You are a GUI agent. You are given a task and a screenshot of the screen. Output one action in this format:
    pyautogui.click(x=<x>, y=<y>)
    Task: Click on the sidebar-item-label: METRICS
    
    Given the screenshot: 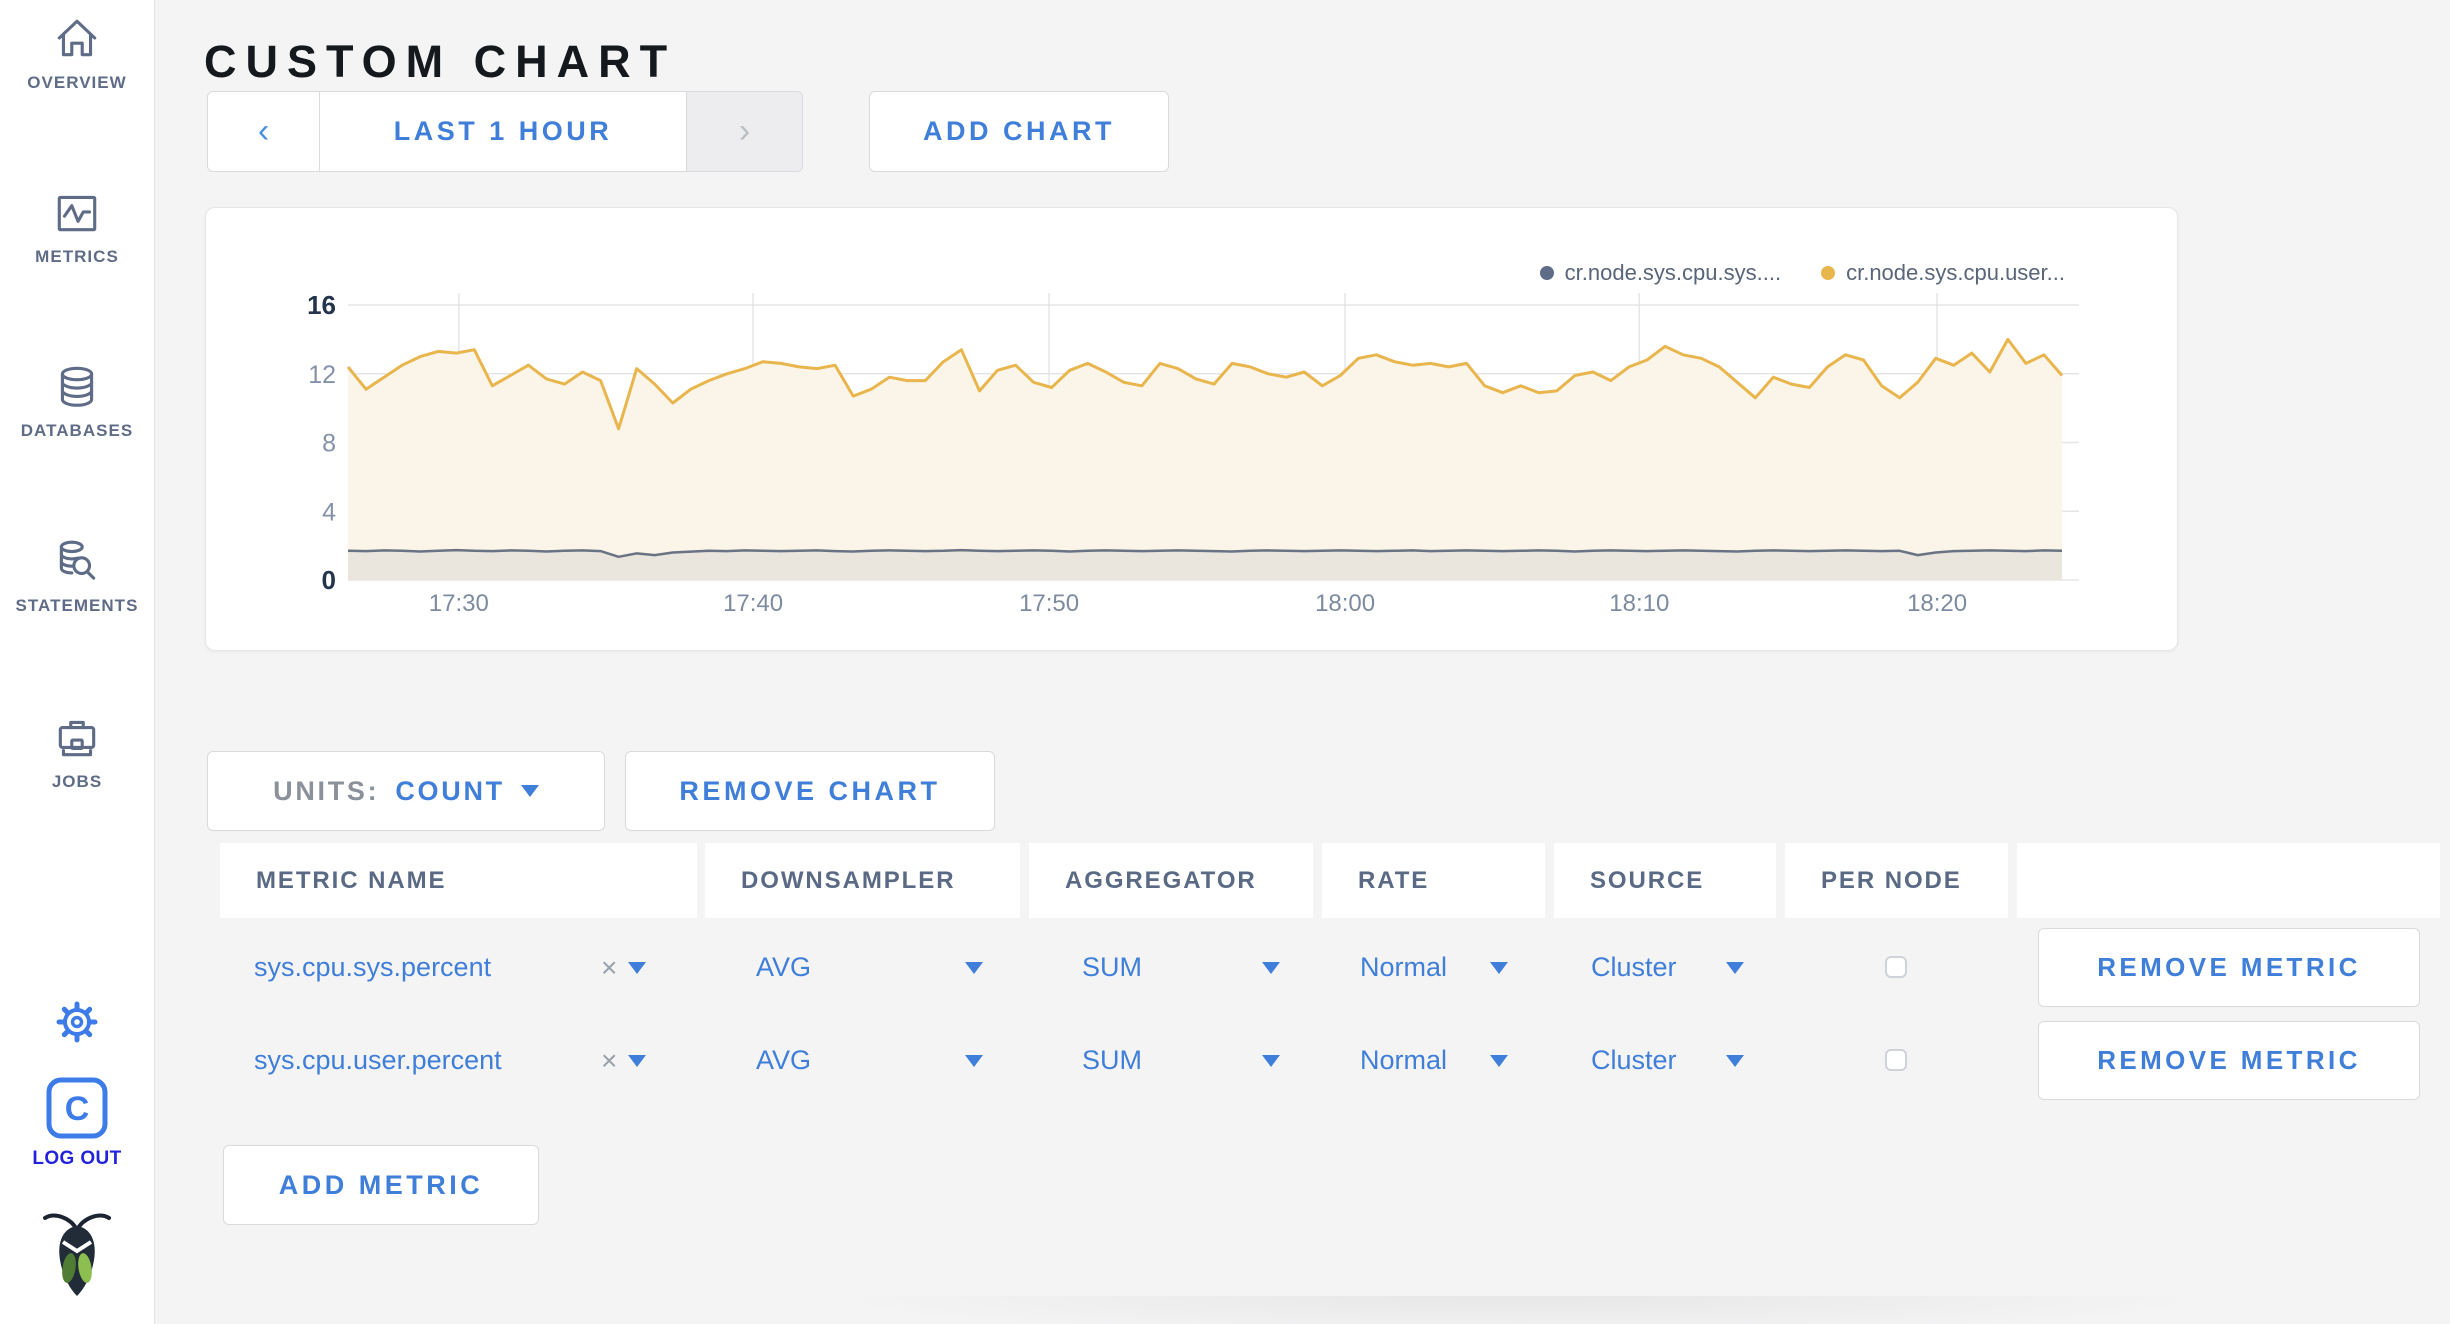 What is the action you would take?
    pyautogui.click(x=77, y=256)
    